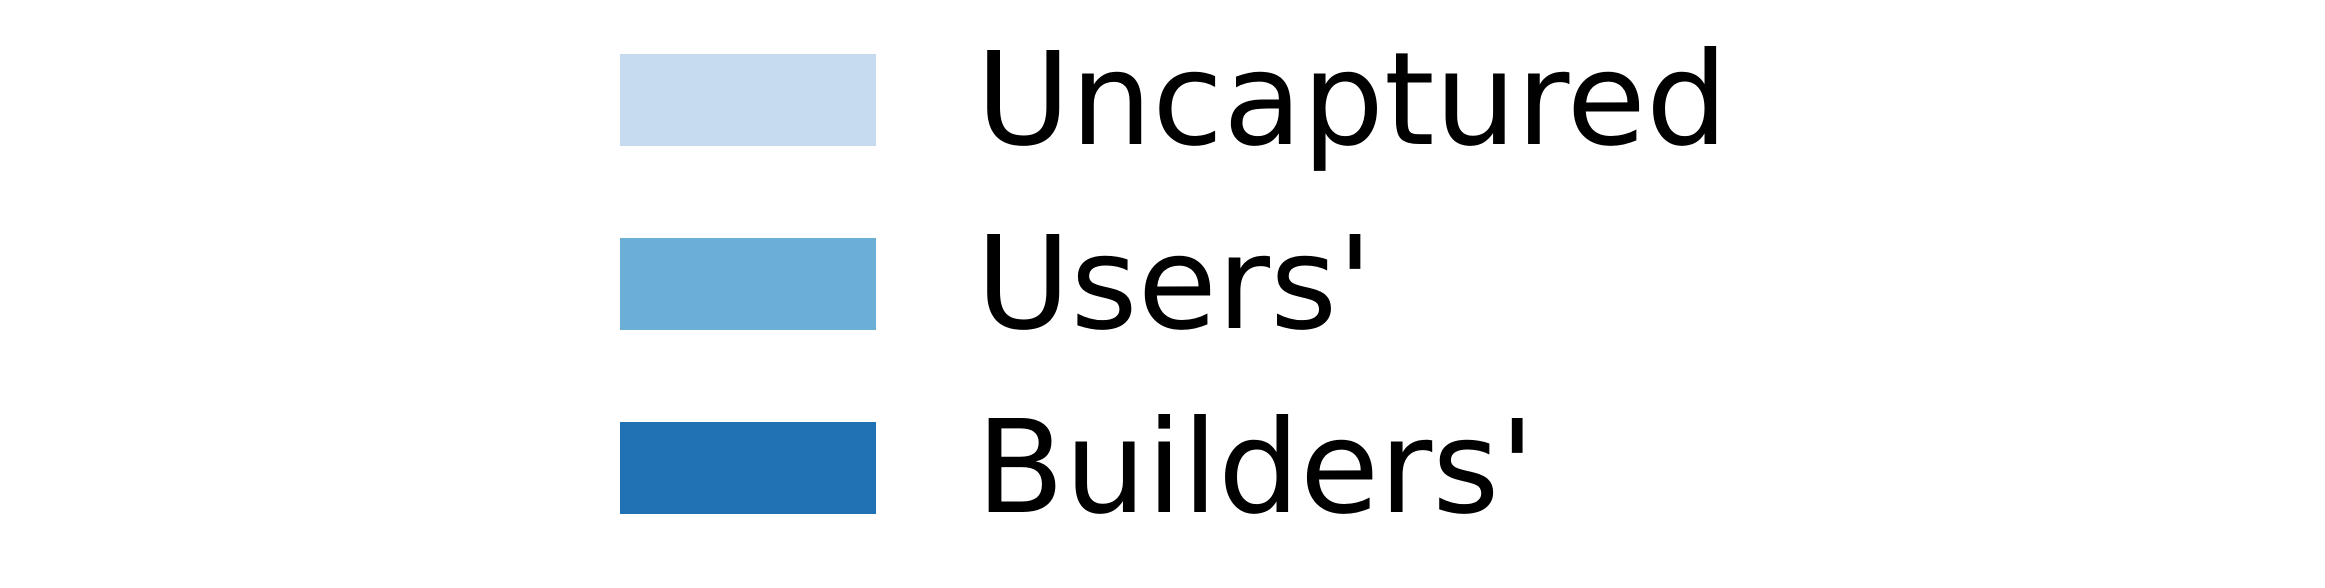 The width and height of the screenshot is (2325, 588). Describe the element at coordinates (1255, 468) in the screenshot. I see `legend-label-builders: Builders'` at that location.